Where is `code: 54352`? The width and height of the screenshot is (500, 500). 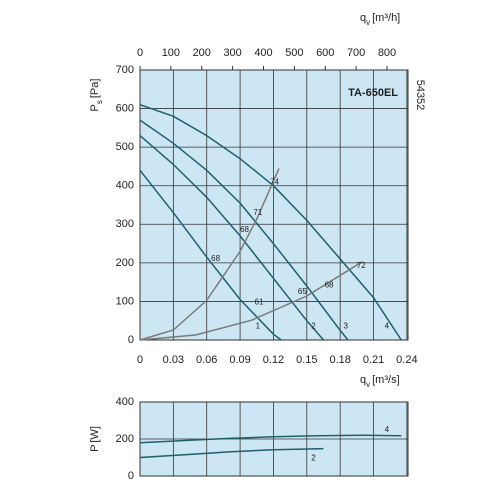
code: 54352 is located at coordinates (420, 95).